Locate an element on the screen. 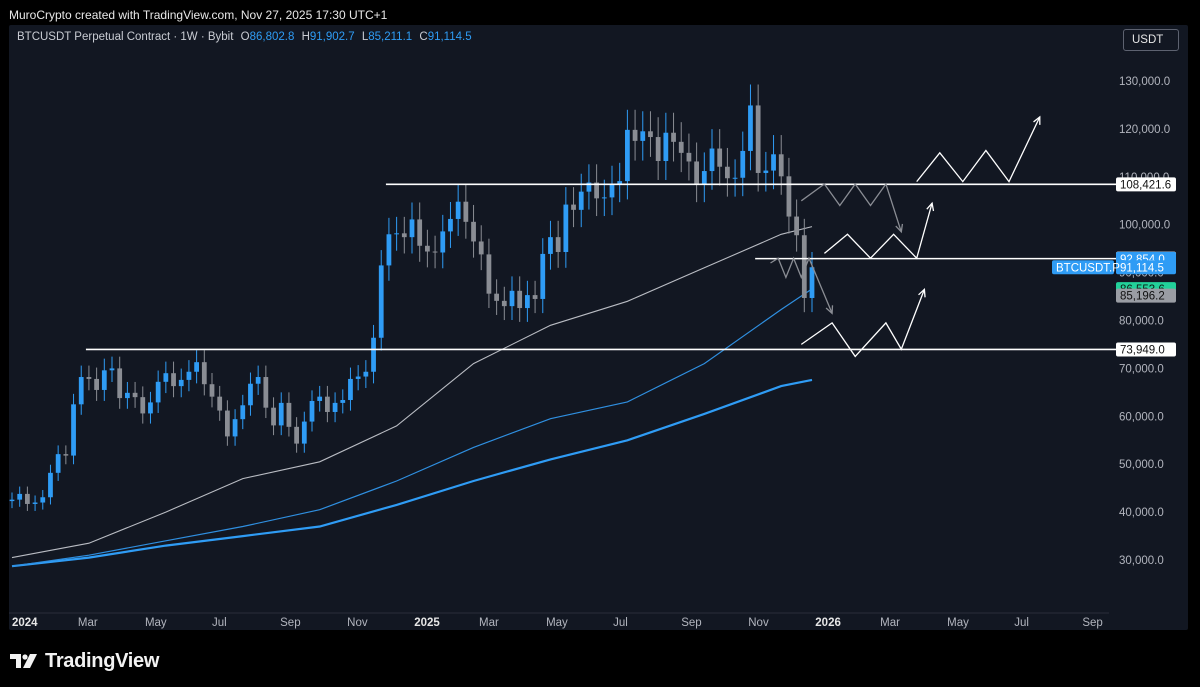 The height and width of the screenshot is (687, 1200). x-tick-label: Sep is located at coordinates (1092, 623).